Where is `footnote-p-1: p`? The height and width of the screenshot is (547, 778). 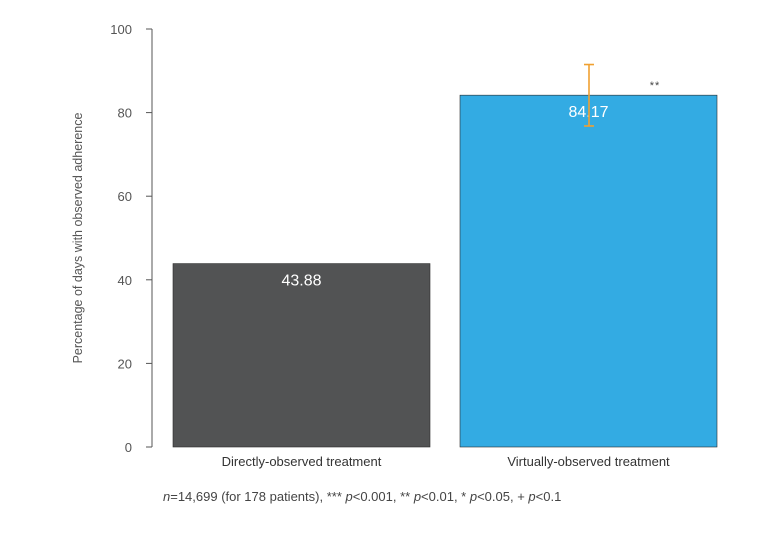 footnote-p-1: p is located at coordinates (349, 496).